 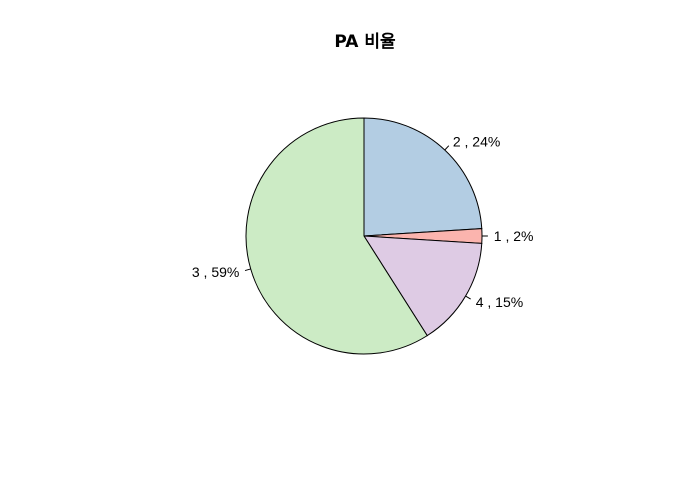 What do you see at coordinates (215, 272) in the screenshot?
I see `pie-label-3: 3 , 59%` at bounding box center [215, 272].